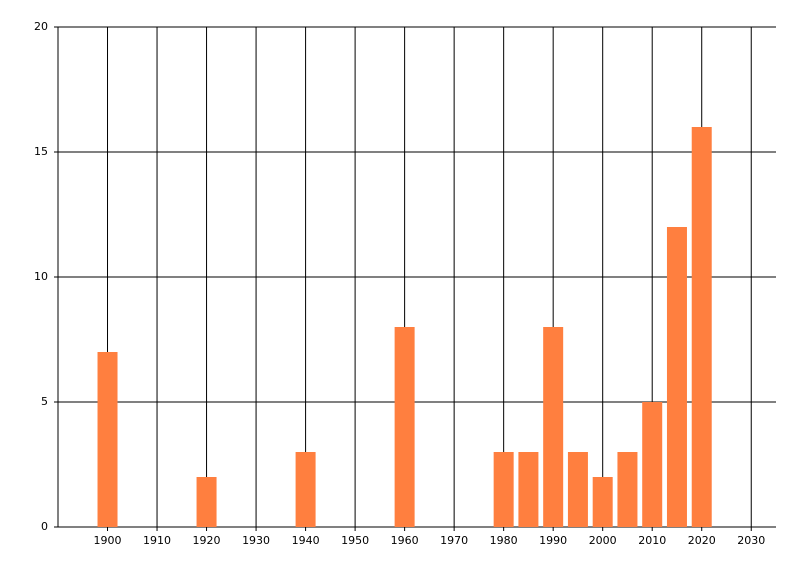  What do you see at coordinates (652, 540) in the screenshot?
I see `x-tick-label: 2010` at bounding box center [652, 540].